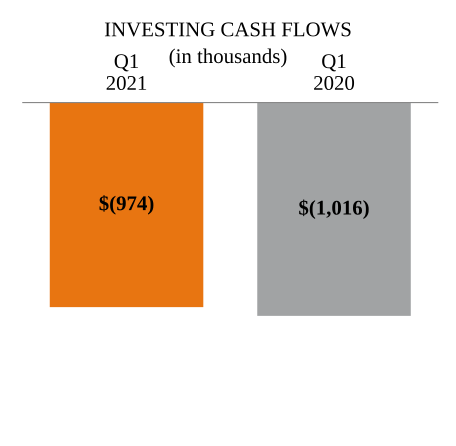  Describe the element at coordinates (334, 72) in the screenshot. I see `x-tick-label: Q1 2020` at that location.